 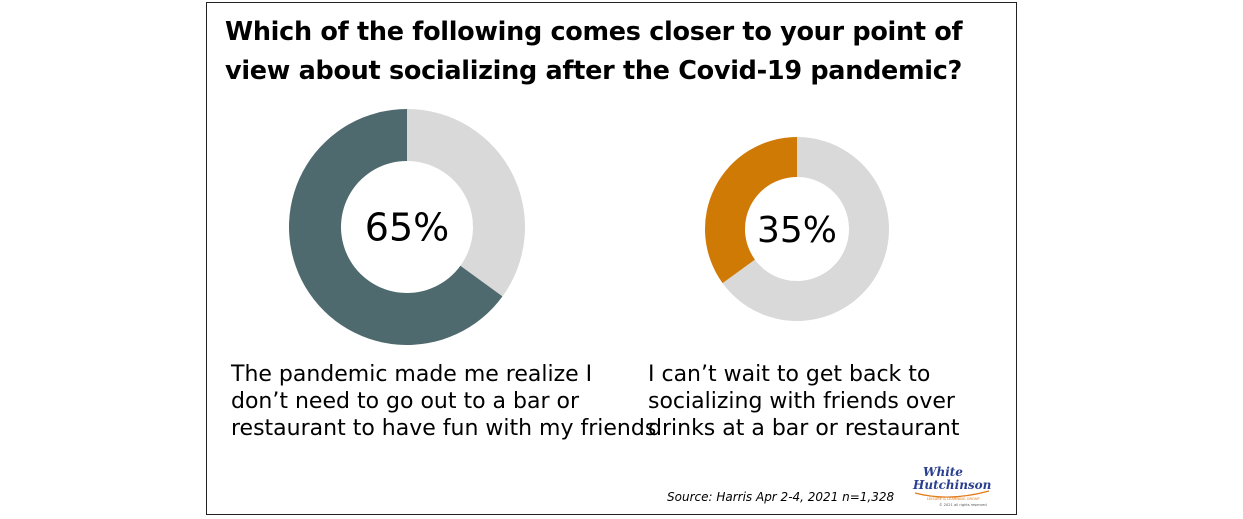 I want to click on caption-line: drinks at a bar or restaurant, so click(x=804, y=428).